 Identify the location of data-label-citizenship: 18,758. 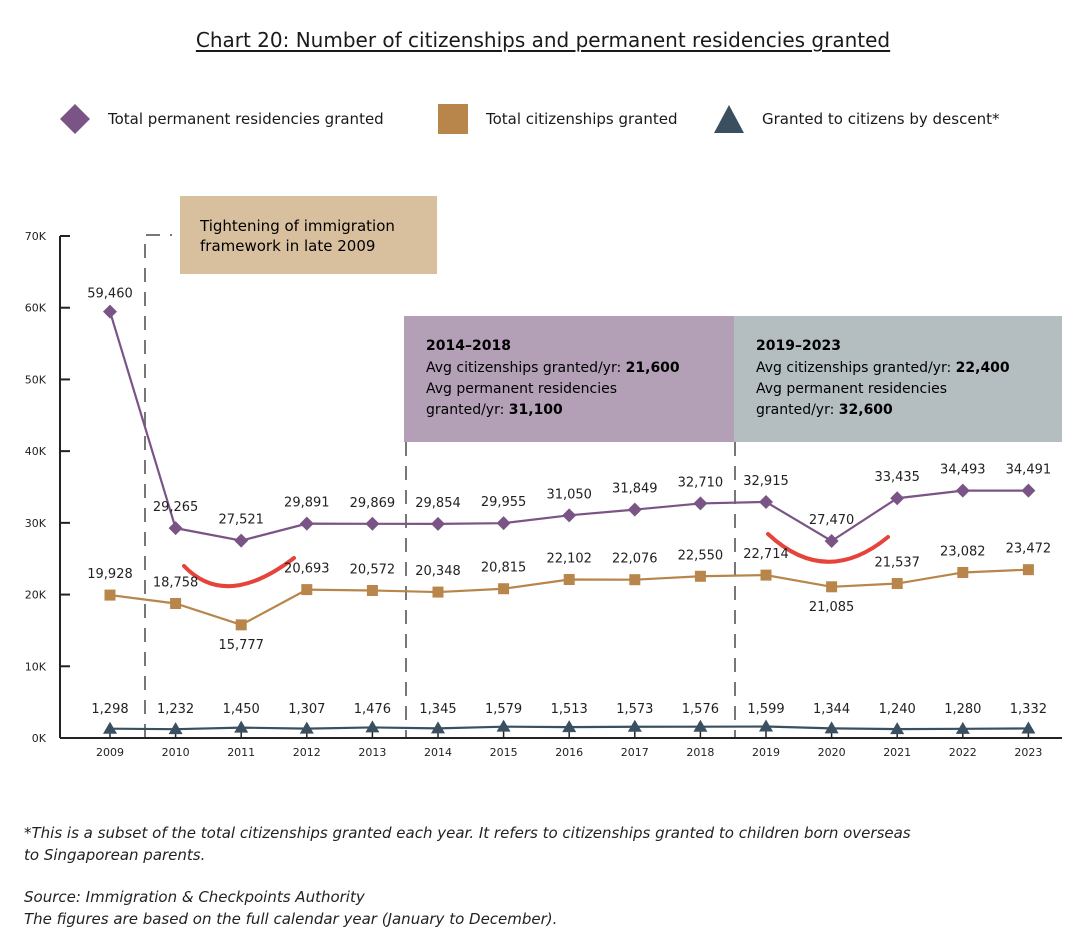
(176, 582).